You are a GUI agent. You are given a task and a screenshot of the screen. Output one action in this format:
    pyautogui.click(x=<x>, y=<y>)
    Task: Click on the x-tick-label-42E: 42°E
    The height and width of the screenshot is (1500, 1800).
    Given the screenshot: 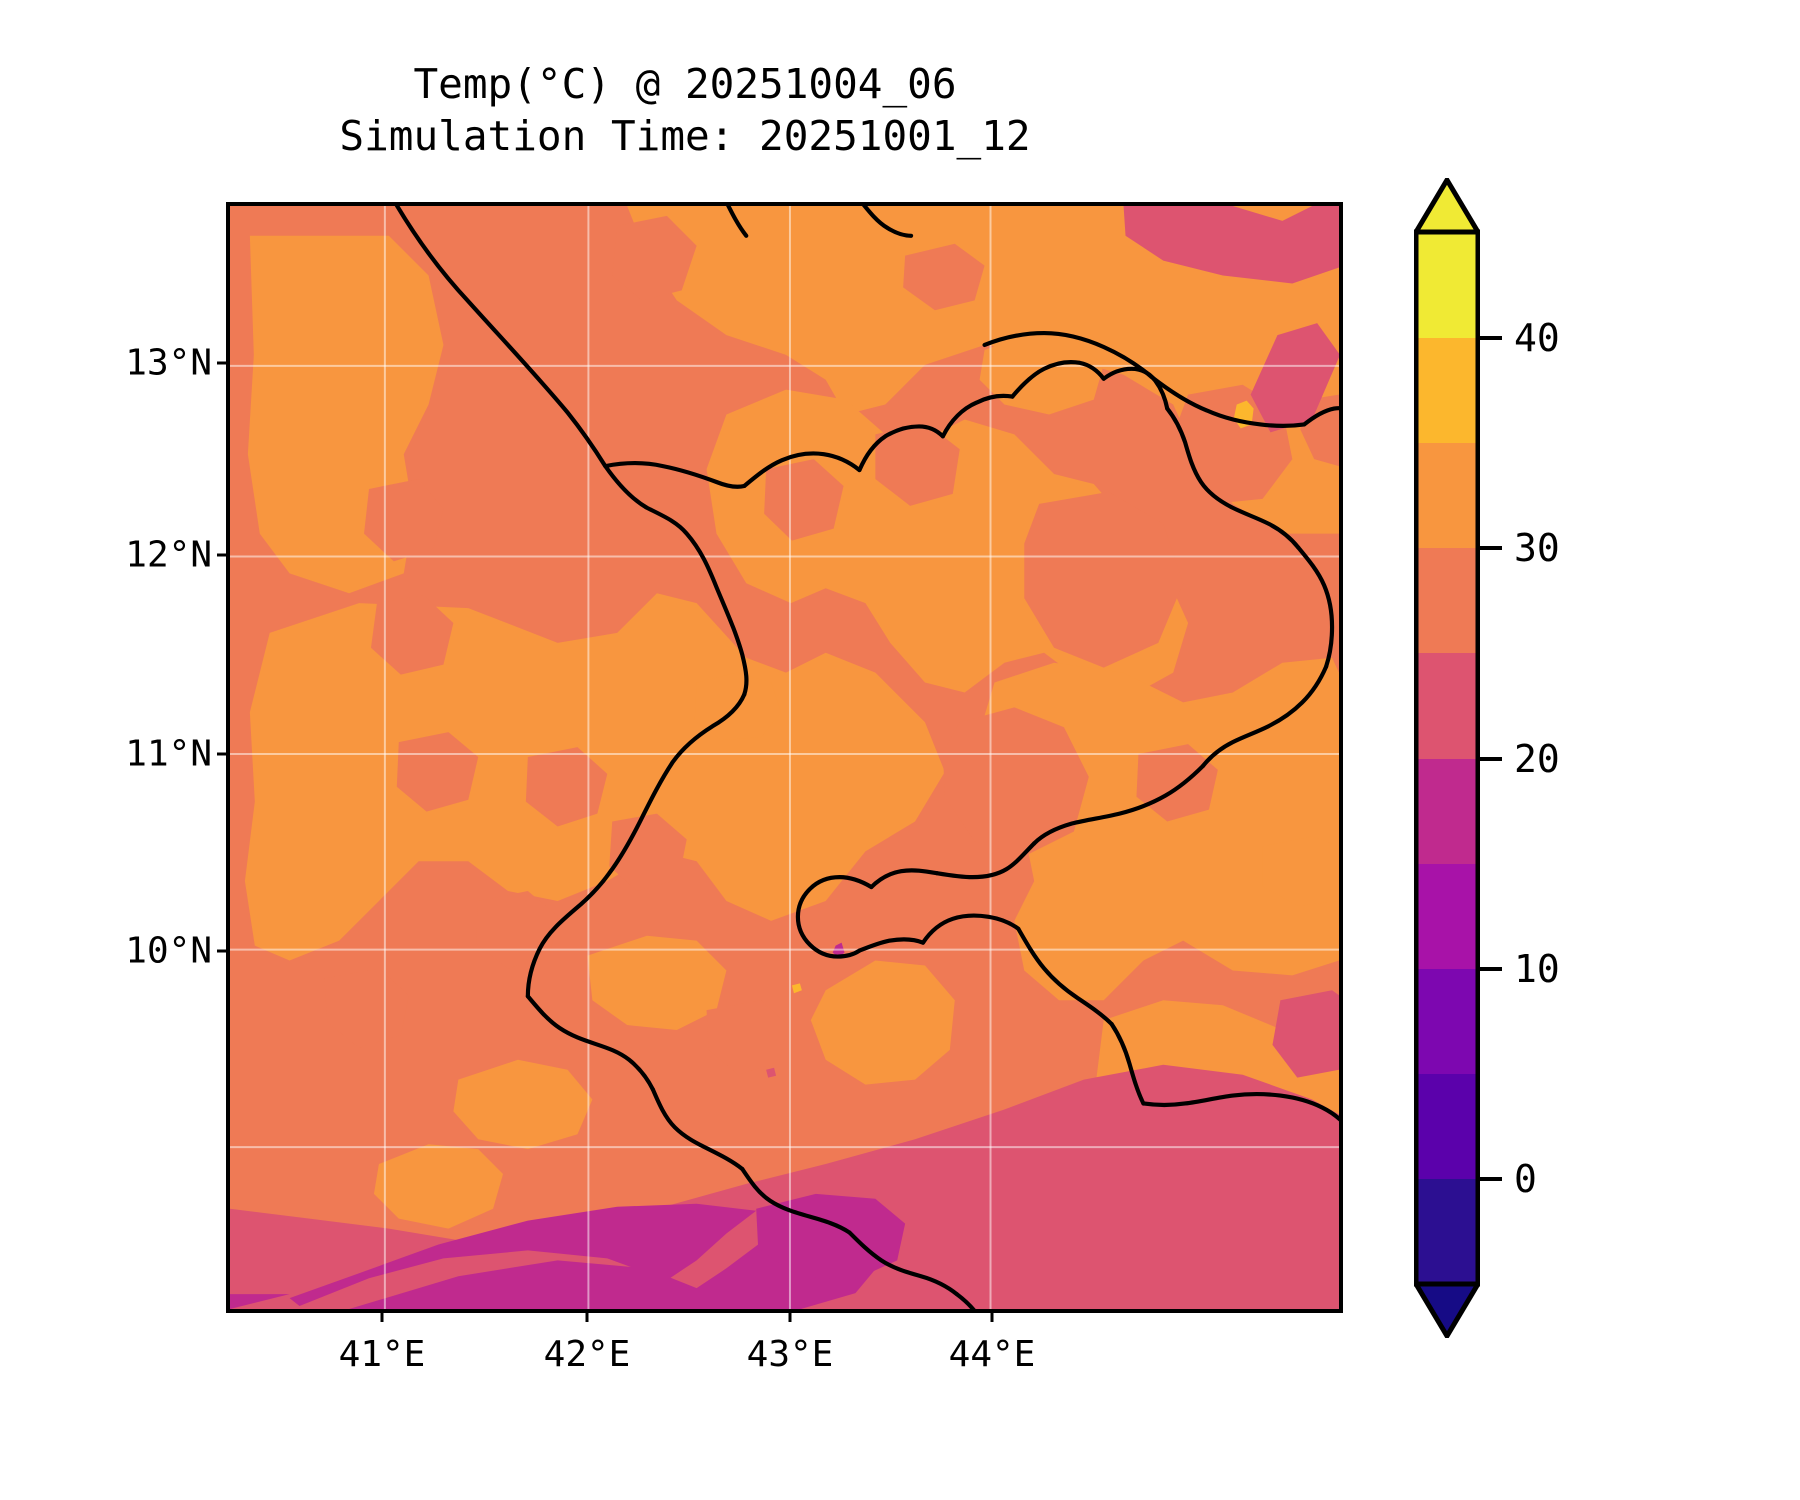 What is the action you would take?
    pyautogui.click(x=587, y=1354)
    